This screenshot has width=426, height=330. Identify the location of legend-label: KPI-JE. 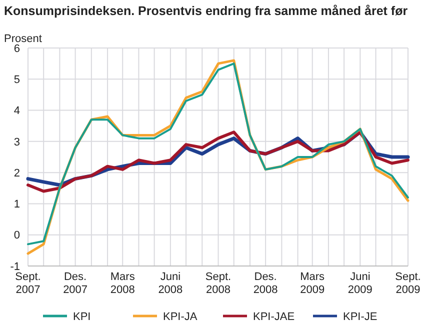
(360, 316).